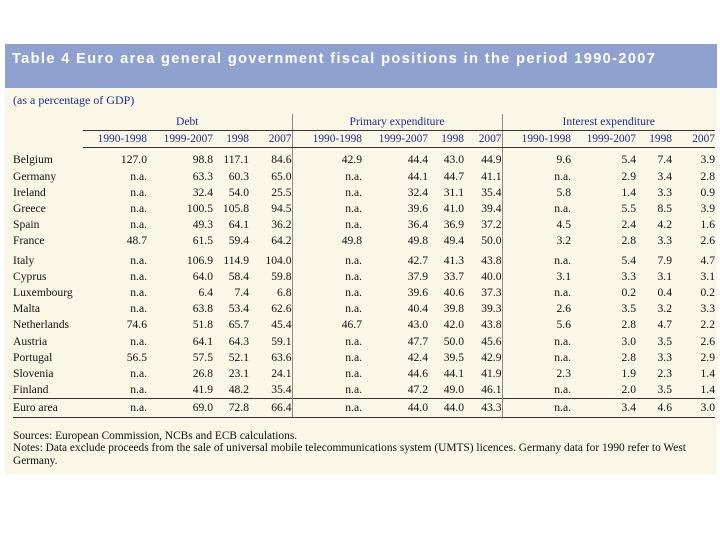 The height and width of the screenshot is (540, 720). Describe the element at coordinates (74, 100) in the screenshot. I see `unit-note: (as a percentage of GDP)` at that location.